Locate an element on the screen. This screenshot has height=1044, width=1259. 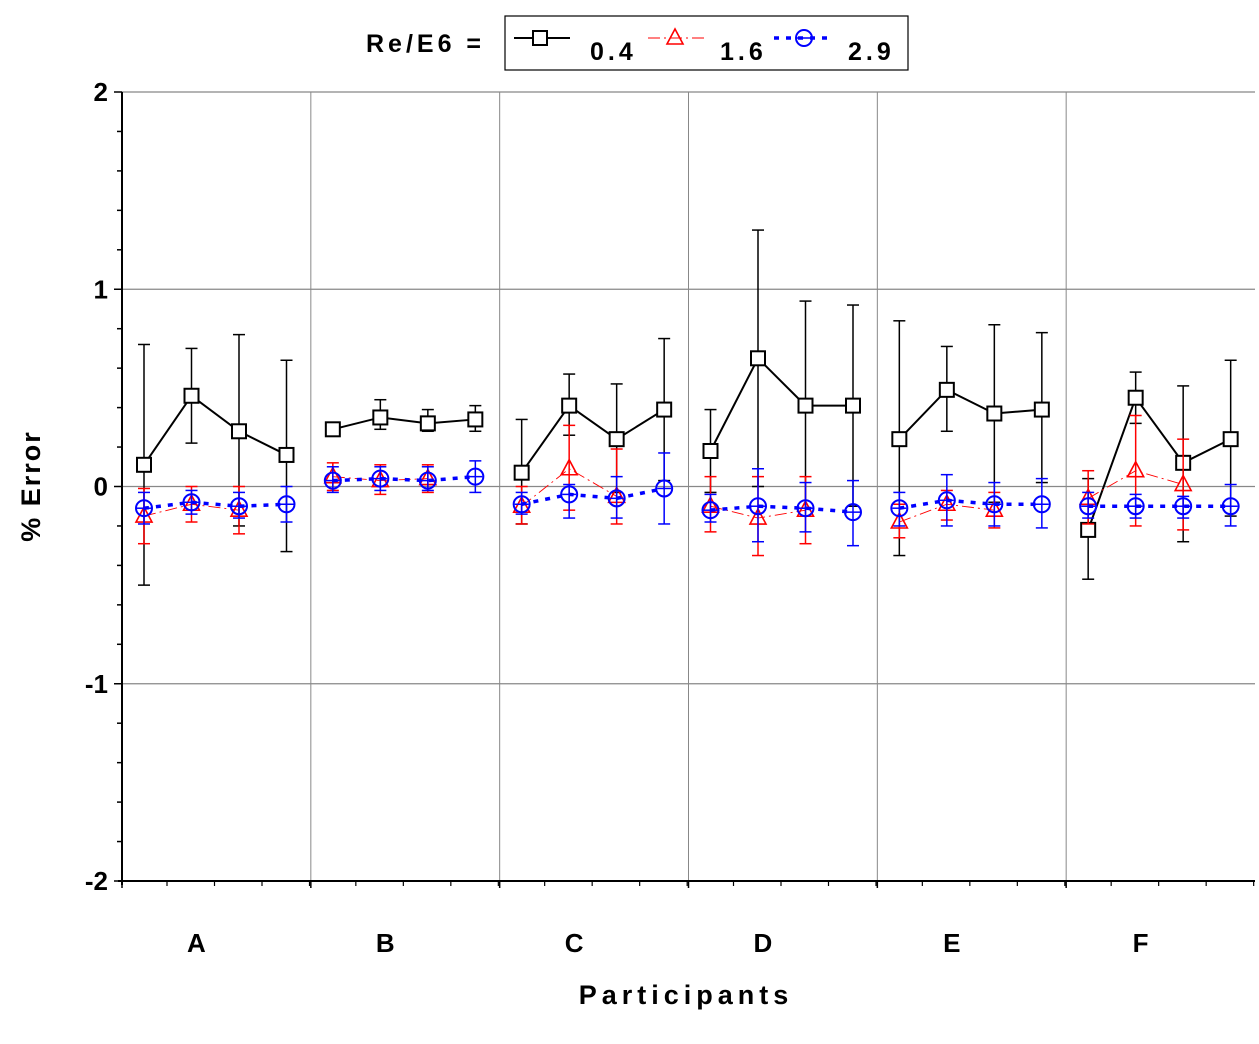
y-tick-label: 1 is located at coordinates (101, 289).